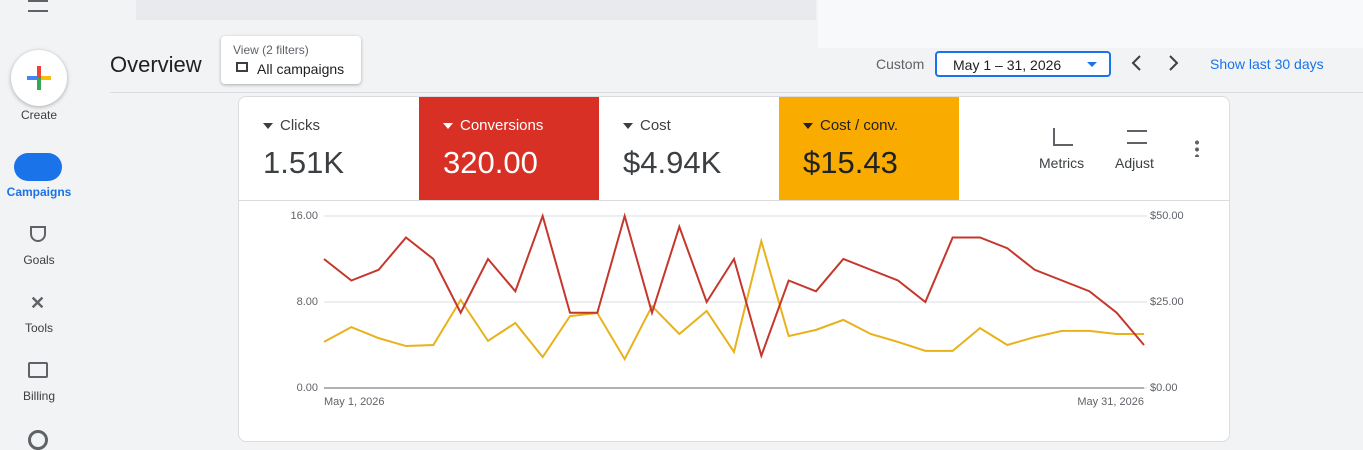 The width and height of the screenshot is (1363, 450). I want to click on plus-icon, so click(39, 78).